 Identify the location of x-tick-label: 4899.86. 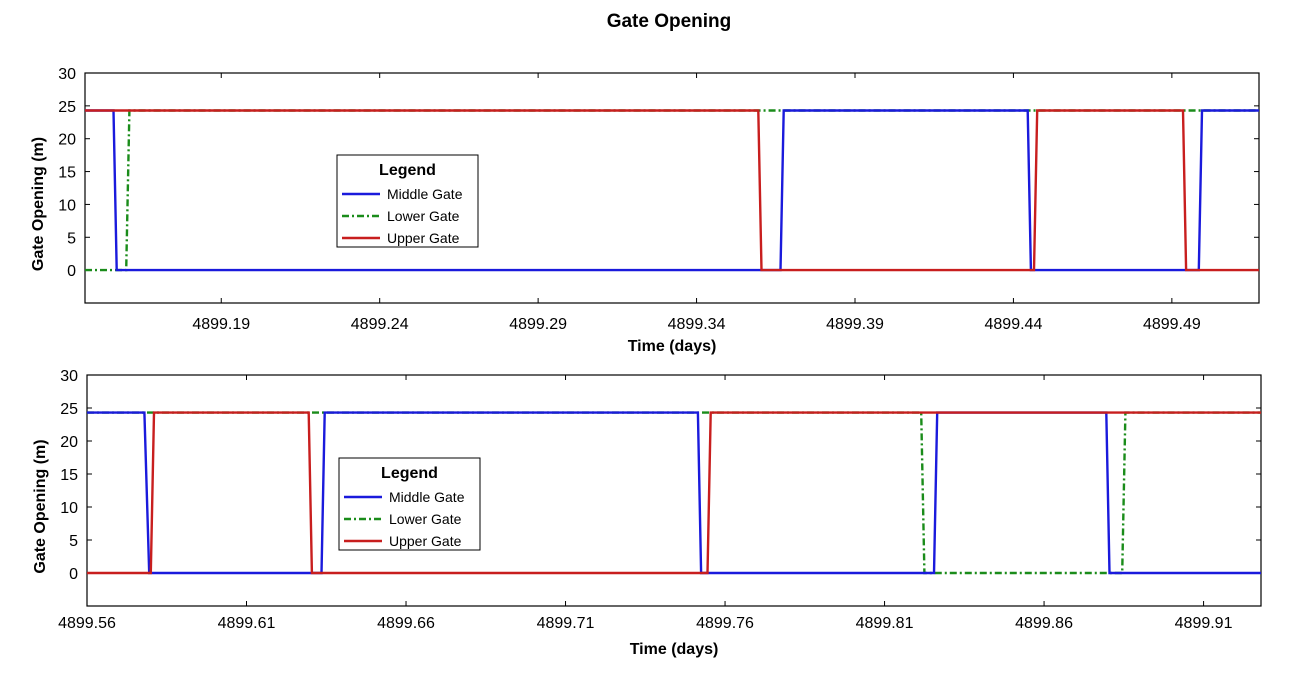
(1044, 623).